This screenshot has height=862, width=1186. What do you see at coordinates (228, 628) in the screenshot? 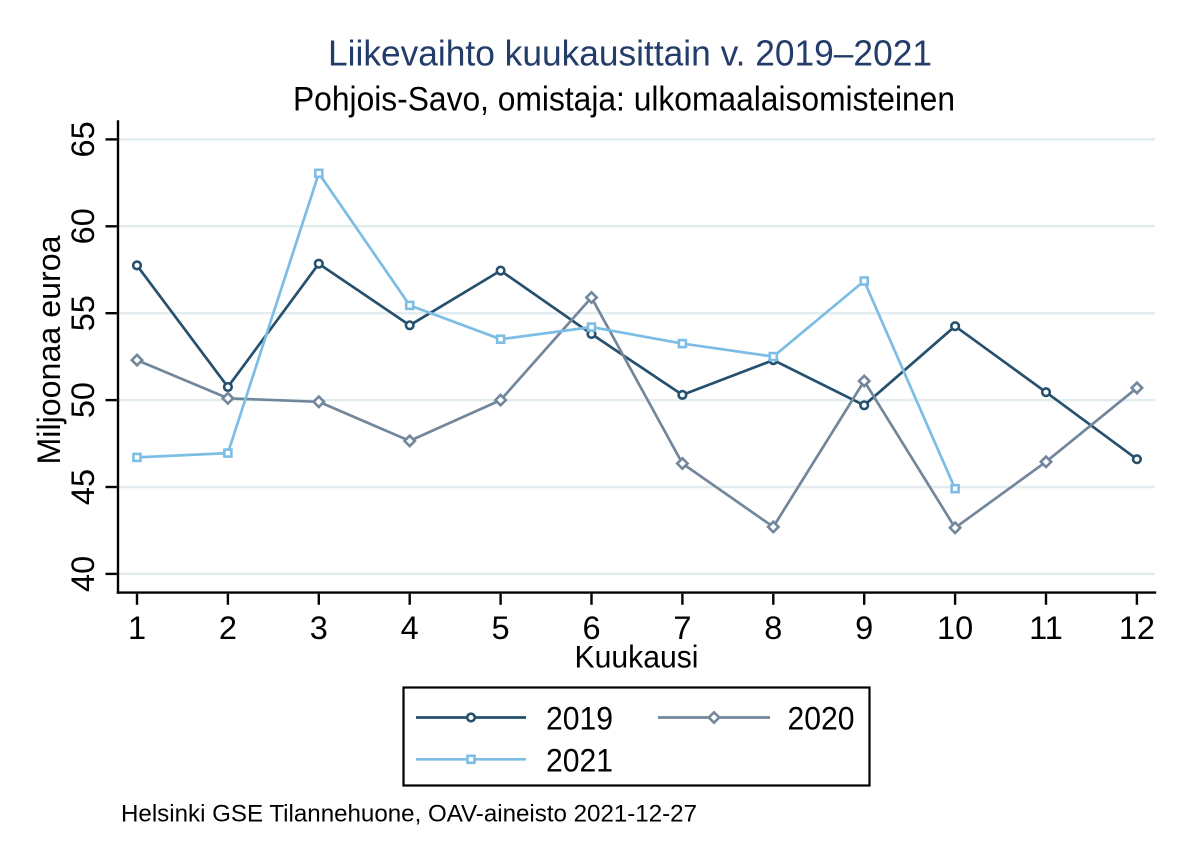
I see `svg-text: 2` at bounding box center [228, 628].